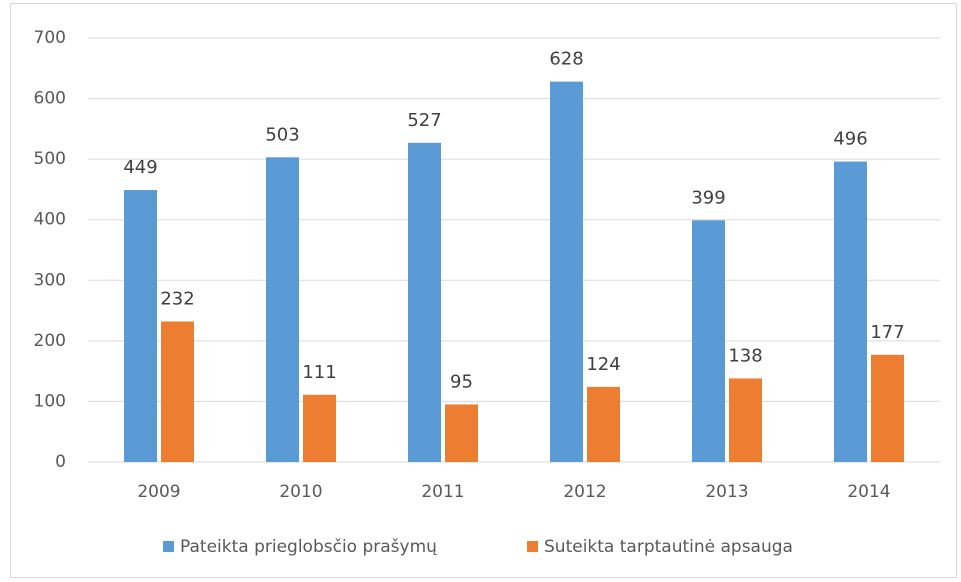  I want to click on data-label: 124, so click(603, 364).